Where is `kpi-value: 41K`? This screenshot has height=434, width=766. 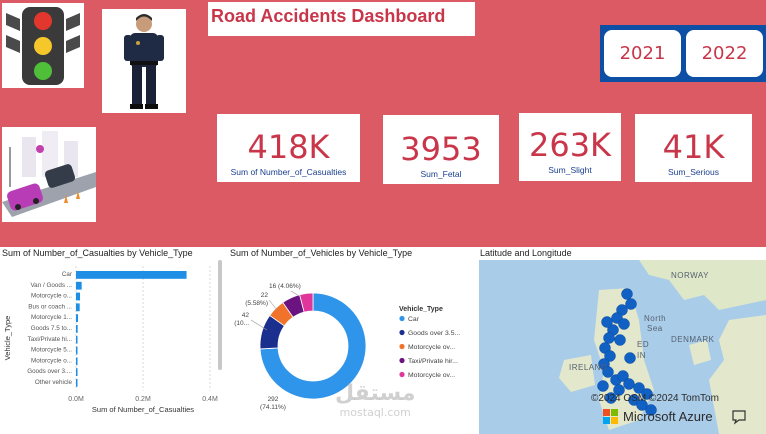
kpi-value: 41K is located at coordinates (693, 147).